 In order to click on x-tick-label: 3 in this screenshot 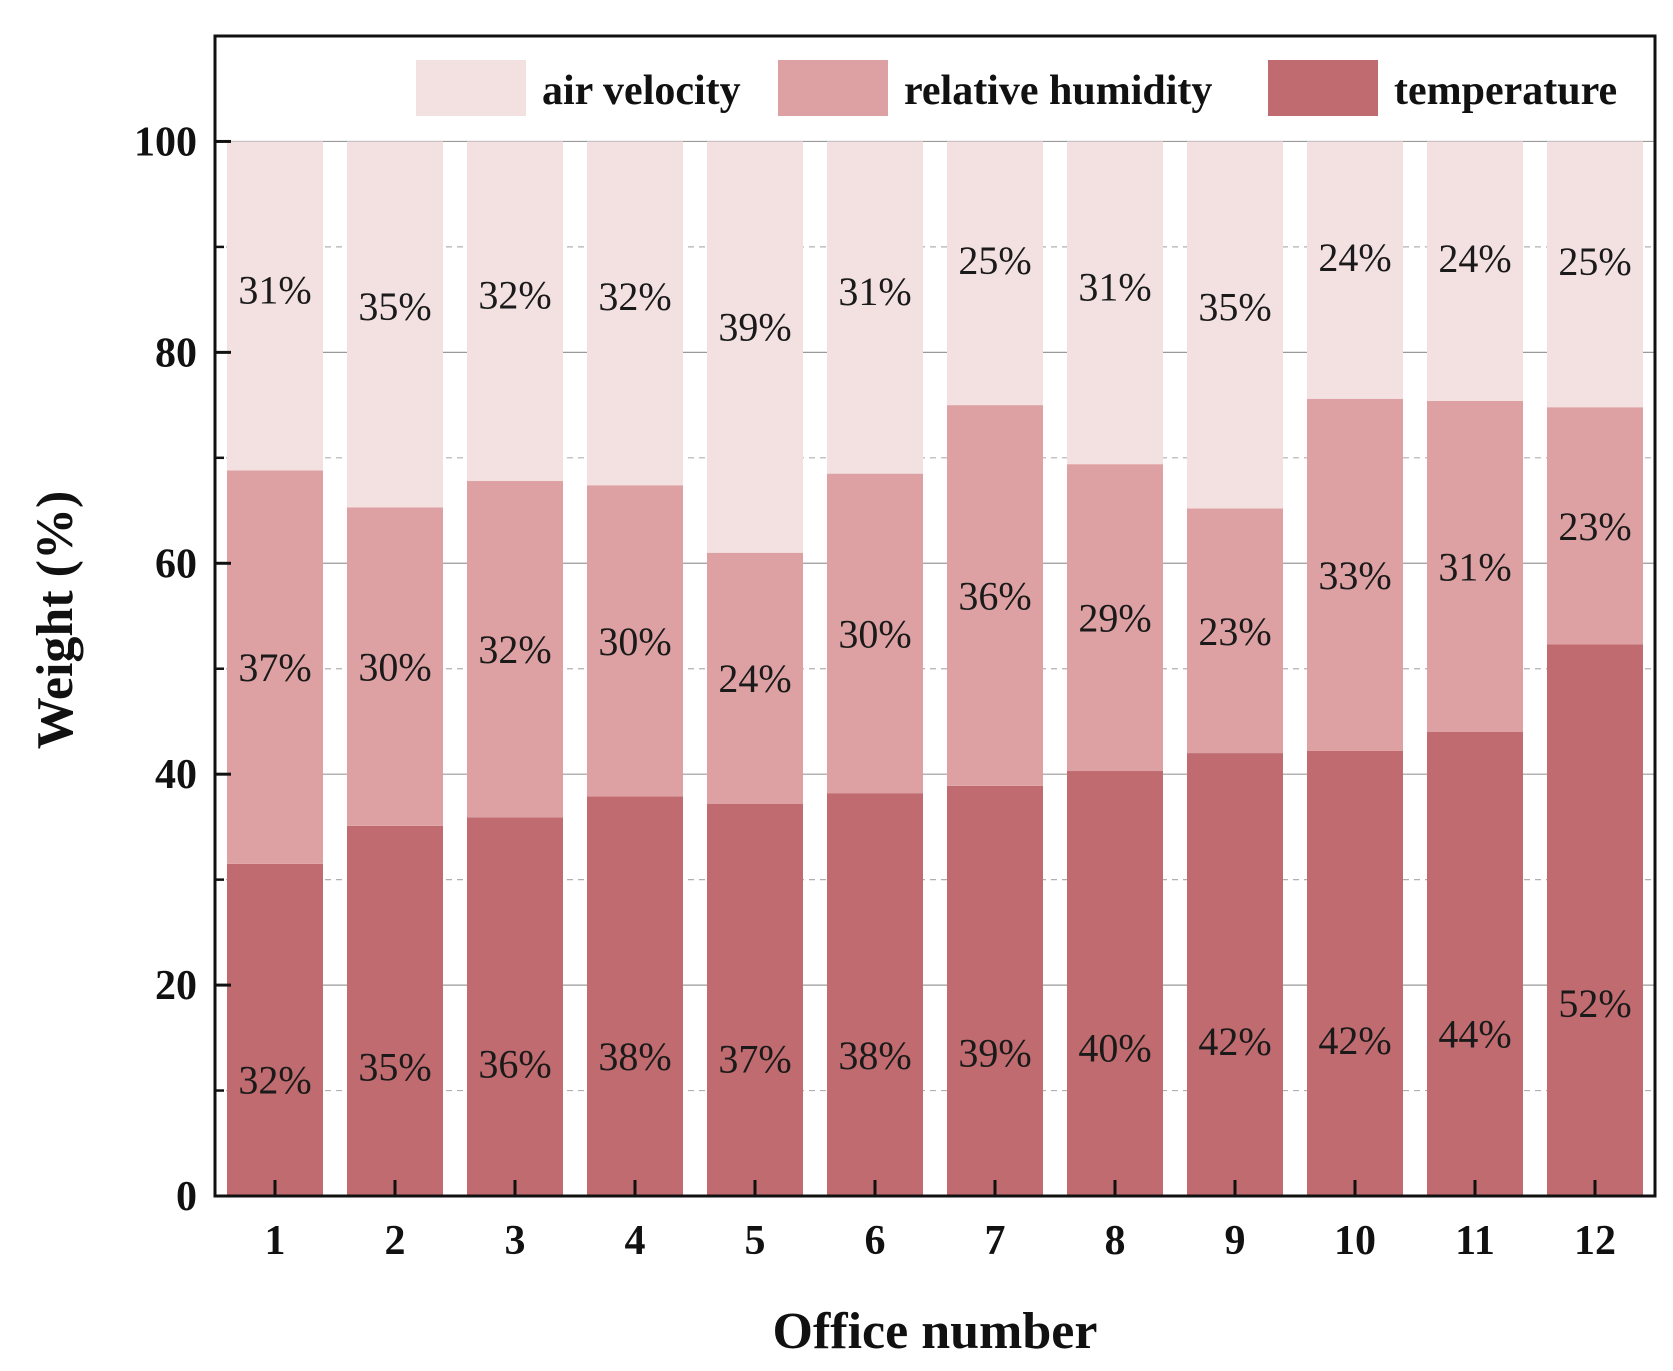, I will do `click(515, 1241)`.